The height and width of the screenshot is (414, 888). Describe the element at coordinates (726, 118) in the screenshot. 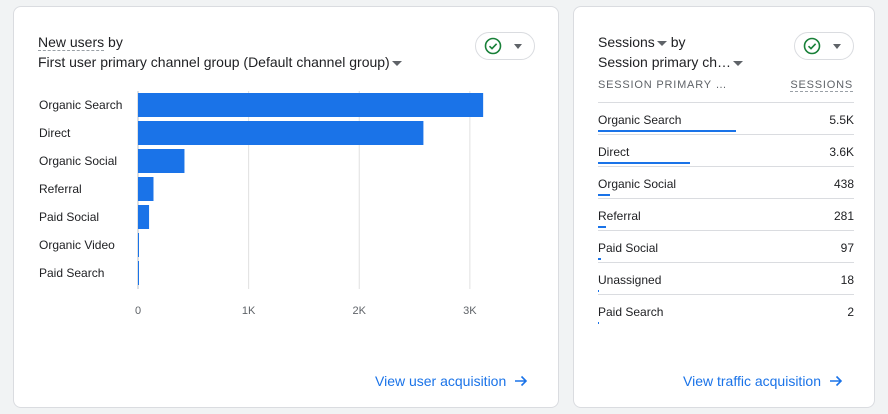

I see `table-row: Organic Search 5.5K` at that location.